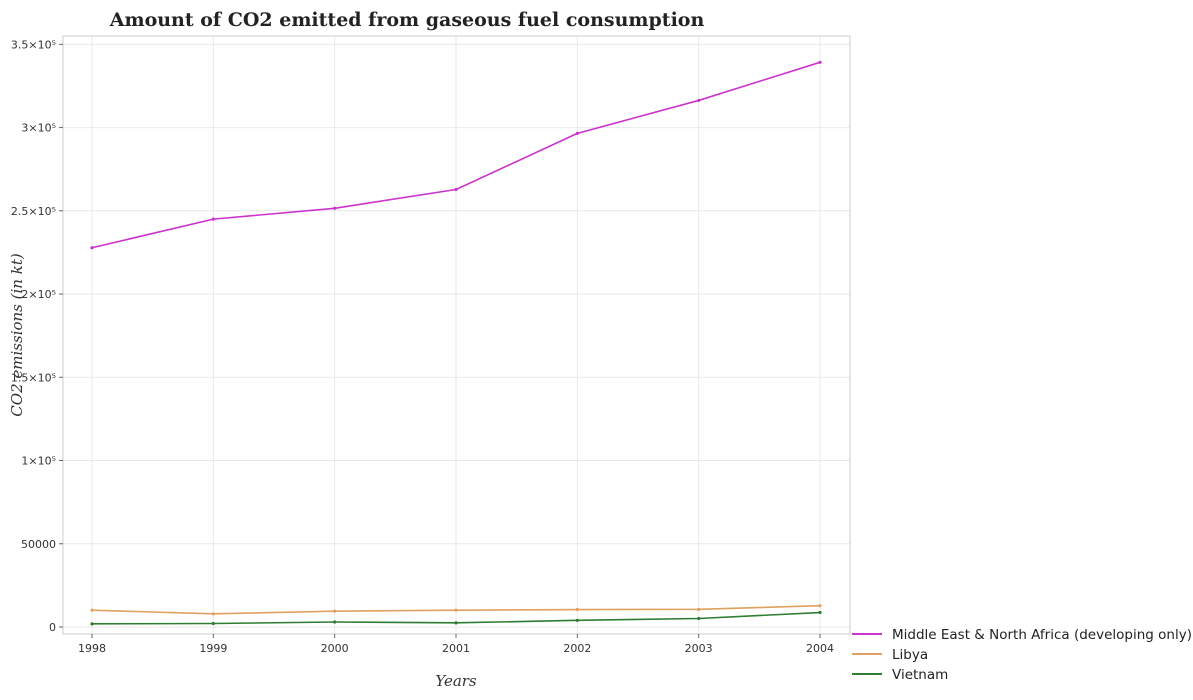 This screenshot has width=1193, height=700. Describe the element at coordinates (17, 335) in the screenshot. I see `y-axis-label: CO2 emissions (in kt)` at that location.